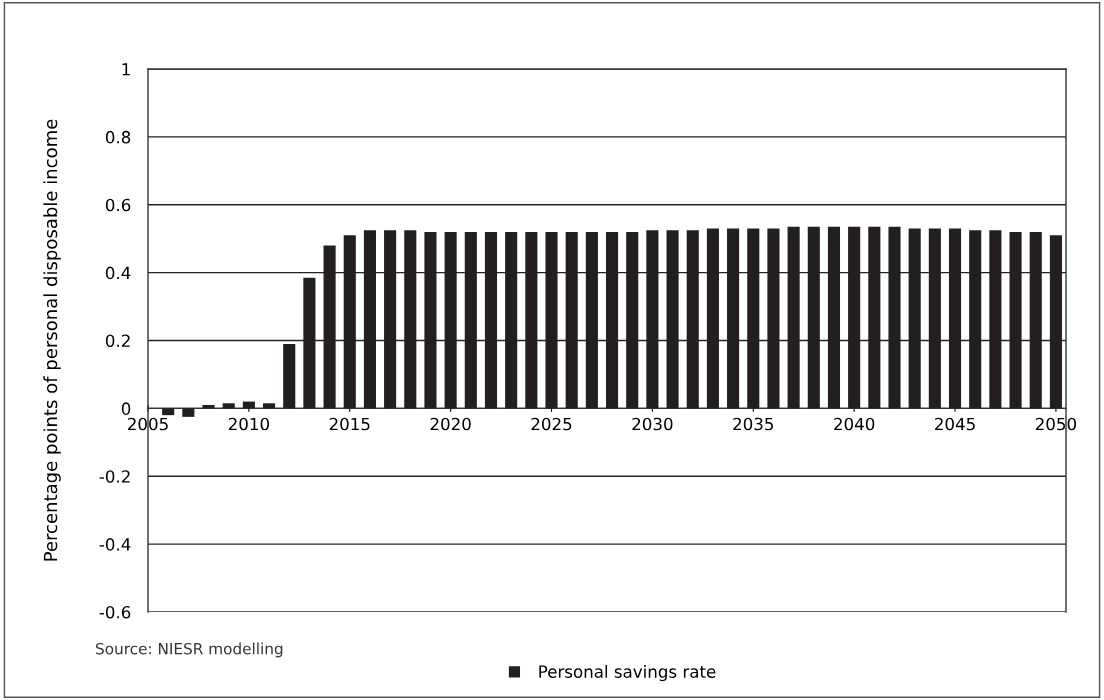  What do you see at coordinates (349, 424) in the screenshot?
I see `x-tick-label: 2015` at bounding box center [349, 424].